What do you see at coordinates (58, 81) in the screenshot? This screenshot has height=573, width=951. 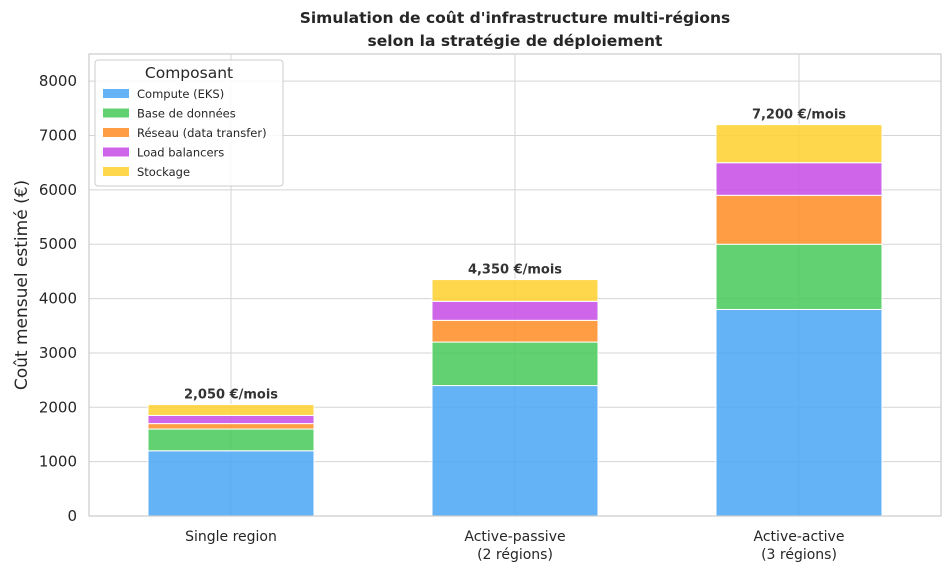 I see `y-tick-label: 8000` at bounding box center [58, 81].